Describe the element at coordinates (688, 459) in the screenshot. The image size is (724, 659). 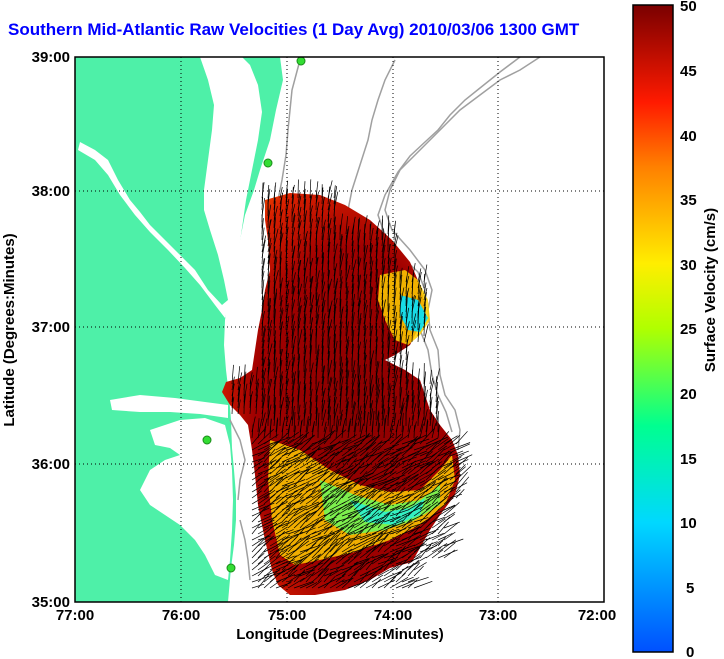
I see `colorbar-tick: 15` at that location.